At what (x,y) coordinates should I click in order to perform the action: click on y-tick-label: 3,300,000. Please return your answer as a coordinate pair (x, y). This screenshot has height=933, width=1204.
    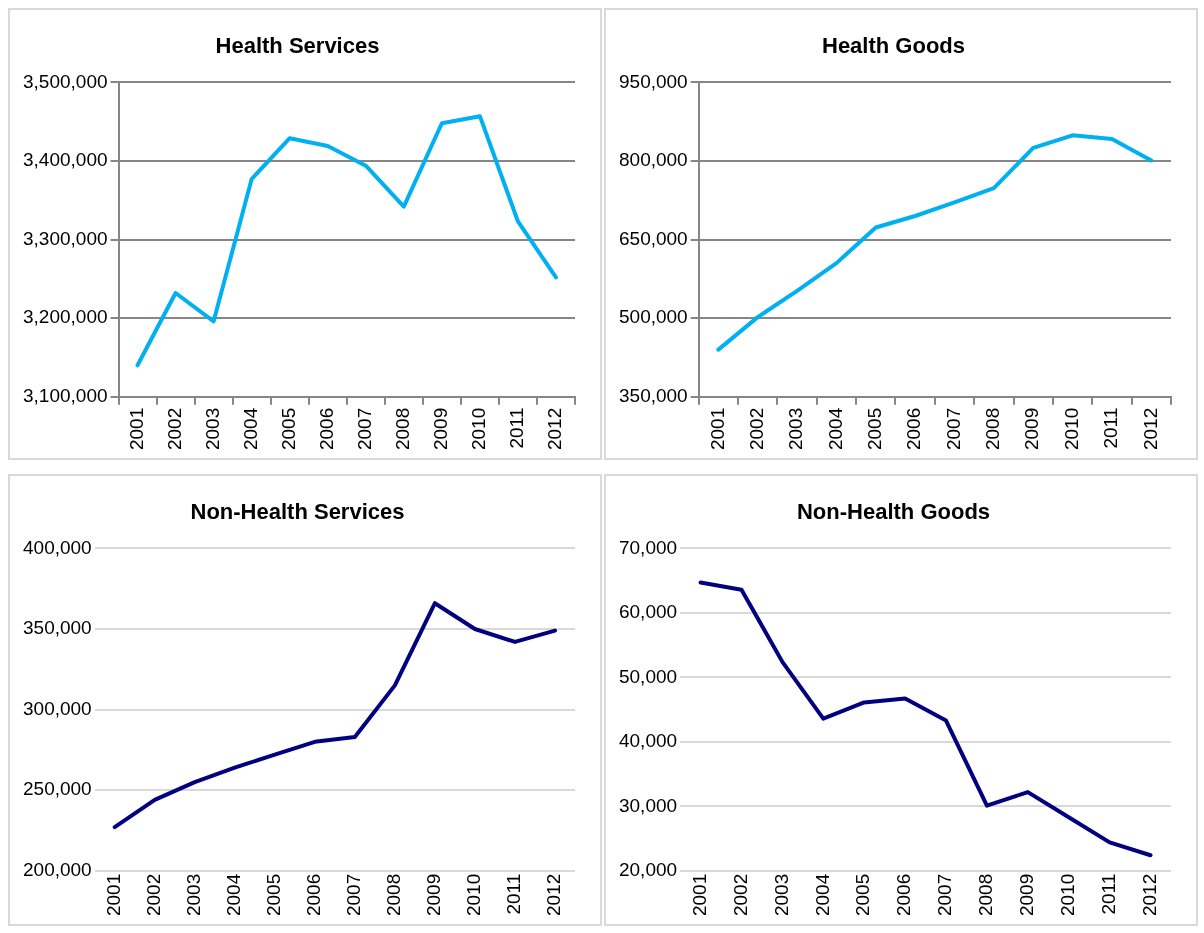
    Looking at the image, I should click on (65, 238).